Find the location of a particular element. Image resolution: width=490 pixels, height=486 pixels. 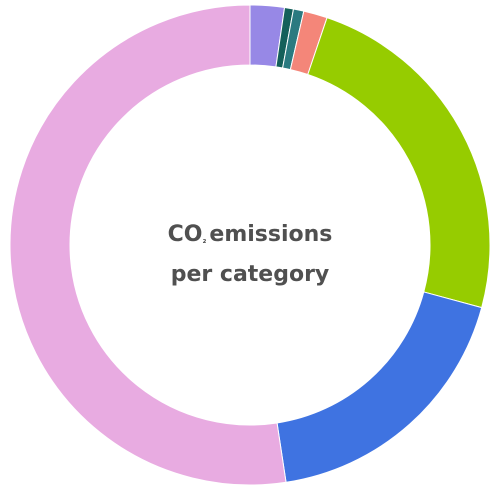

center-title-line2: per category is located at coordinates (250, 274).